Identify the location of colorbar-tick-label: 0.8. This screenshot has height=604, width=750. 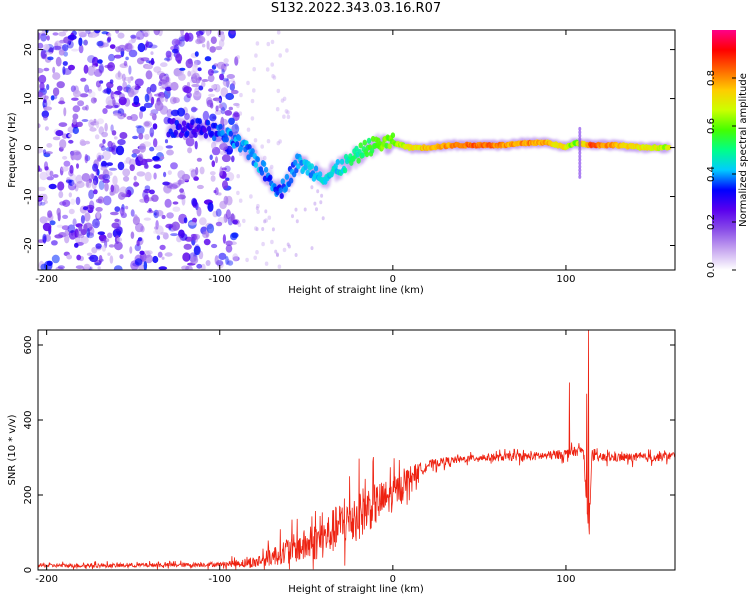
(711, 78).